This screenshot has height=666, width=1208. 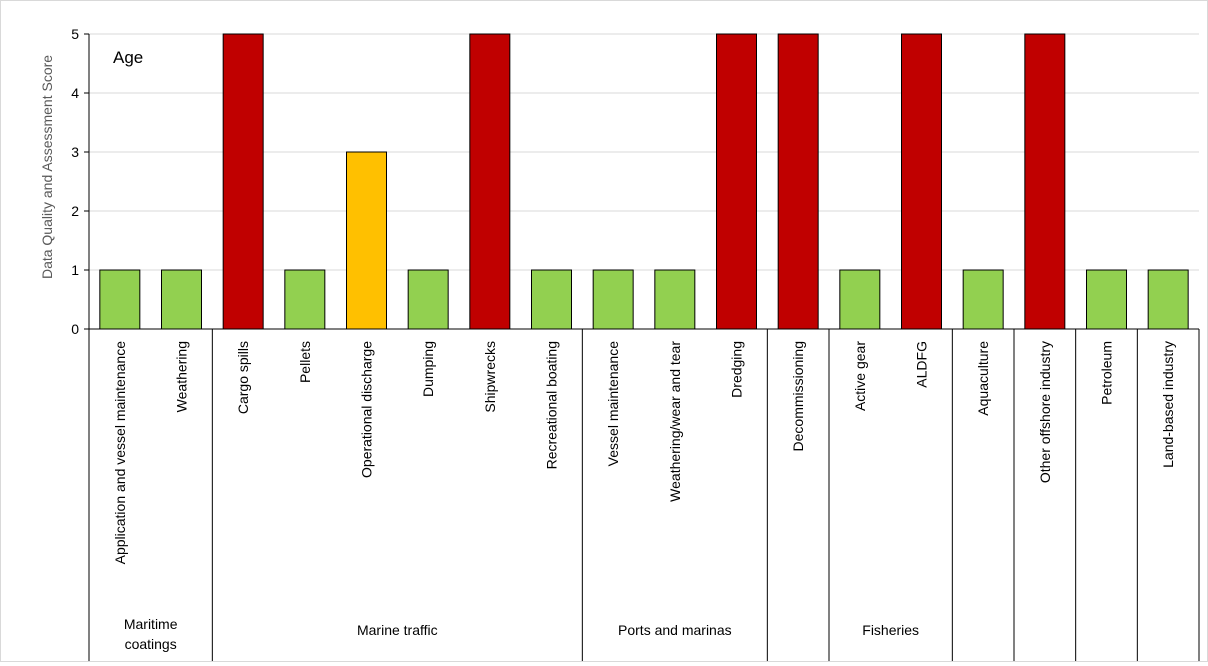 I want to click on x-tick-label: Petroleum, so click(x=1107, y=373).